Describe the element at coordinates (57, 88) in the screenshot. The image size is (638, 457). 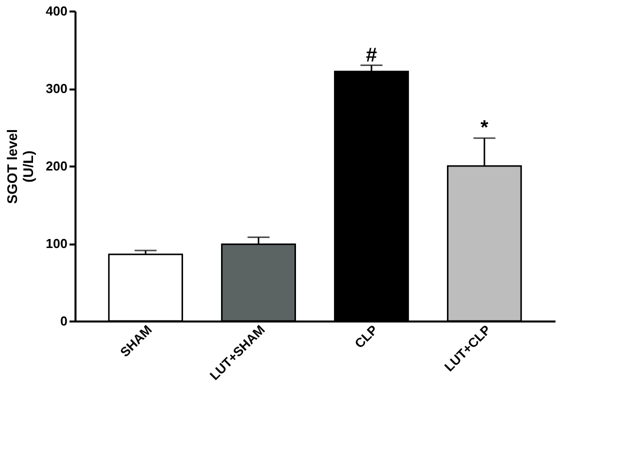
I see `y-tick-label: 300` at that location.